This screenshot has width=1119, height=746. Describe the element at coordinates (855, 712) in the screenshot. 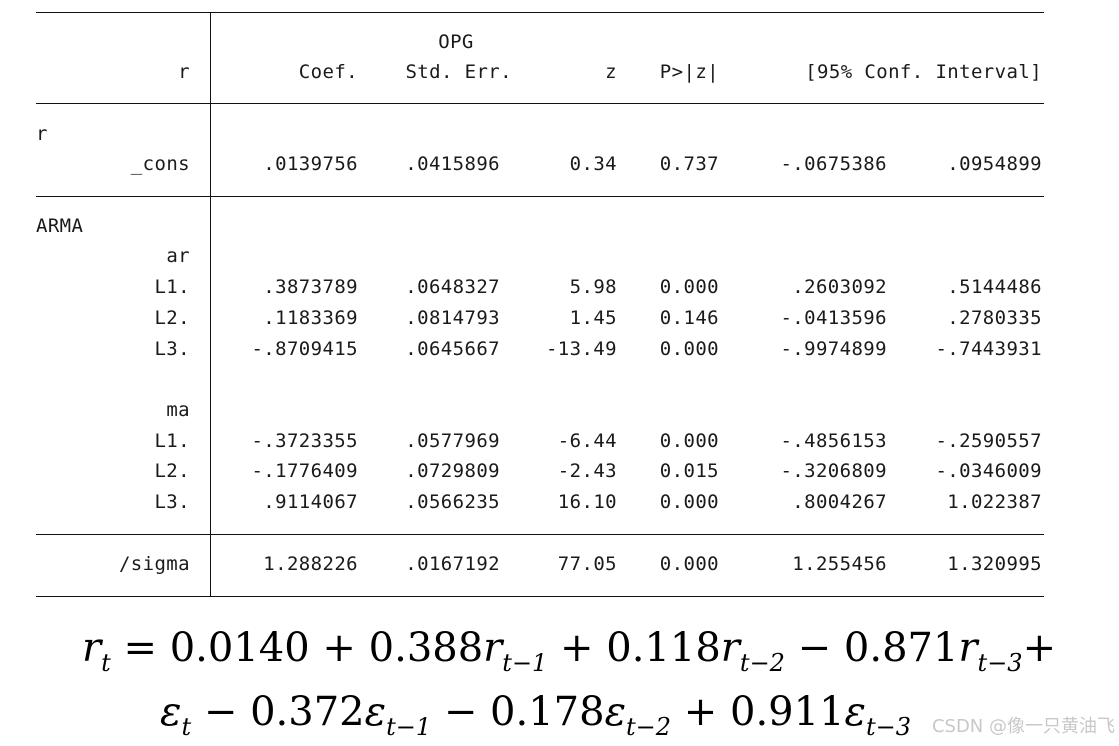

I see `eq-eps-3: ε` at that location.